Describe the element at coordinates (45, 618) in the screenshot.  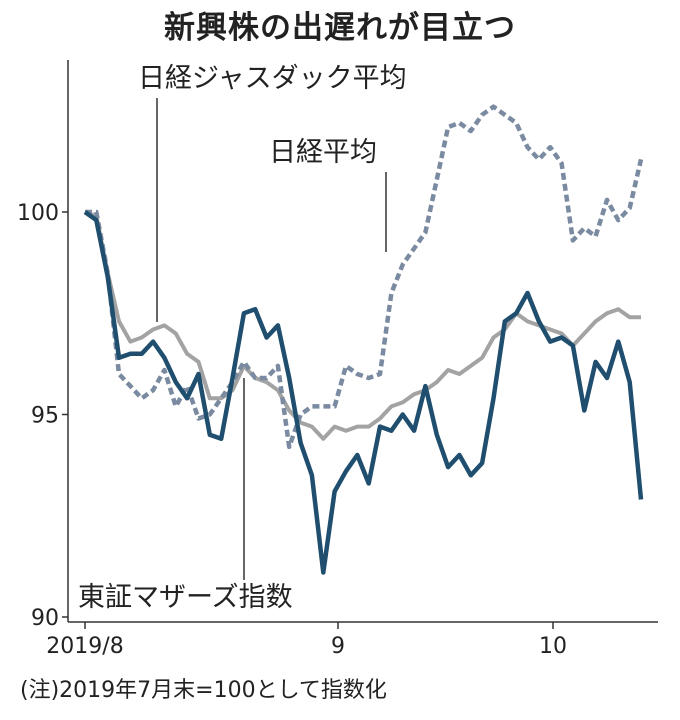
I see `y-tick-label: 90` at that location.